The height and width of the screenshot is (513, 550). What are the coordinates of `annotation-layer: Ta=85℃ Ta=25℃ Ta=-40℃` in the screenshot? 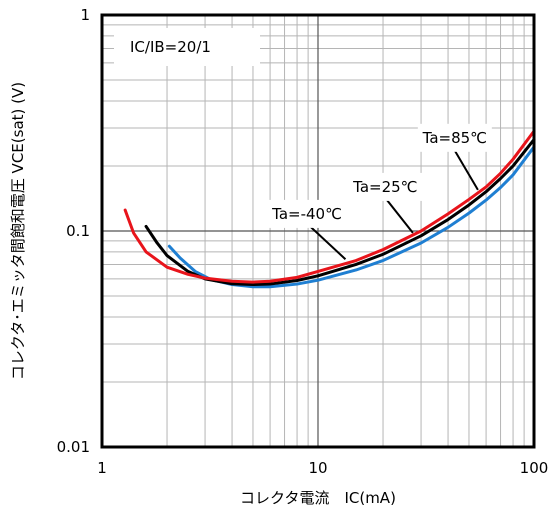 It's located at (378, 191).